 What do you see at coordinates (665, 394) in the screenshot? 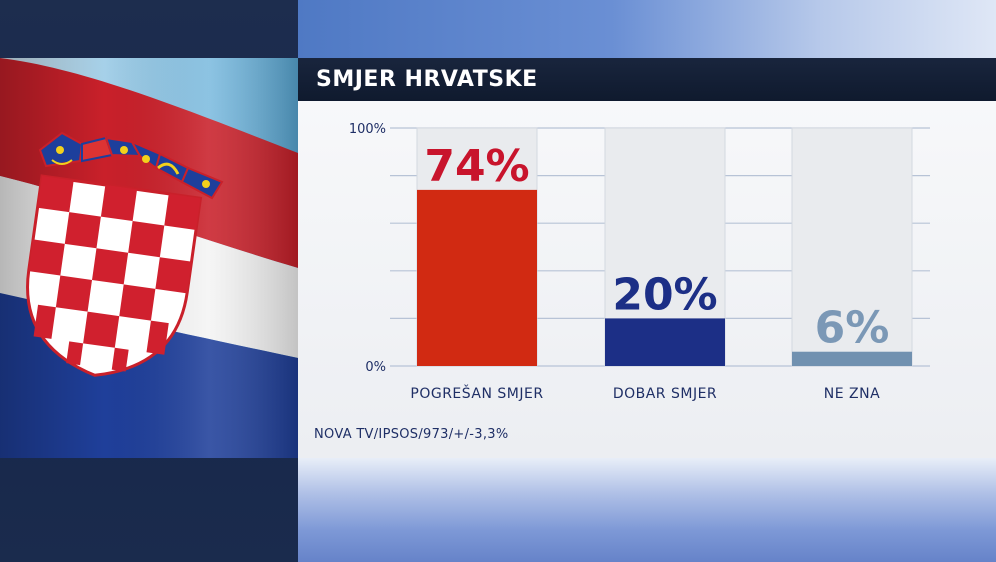
I see `category-label: DOBAR SMJER` at bounding box center [665, 394].